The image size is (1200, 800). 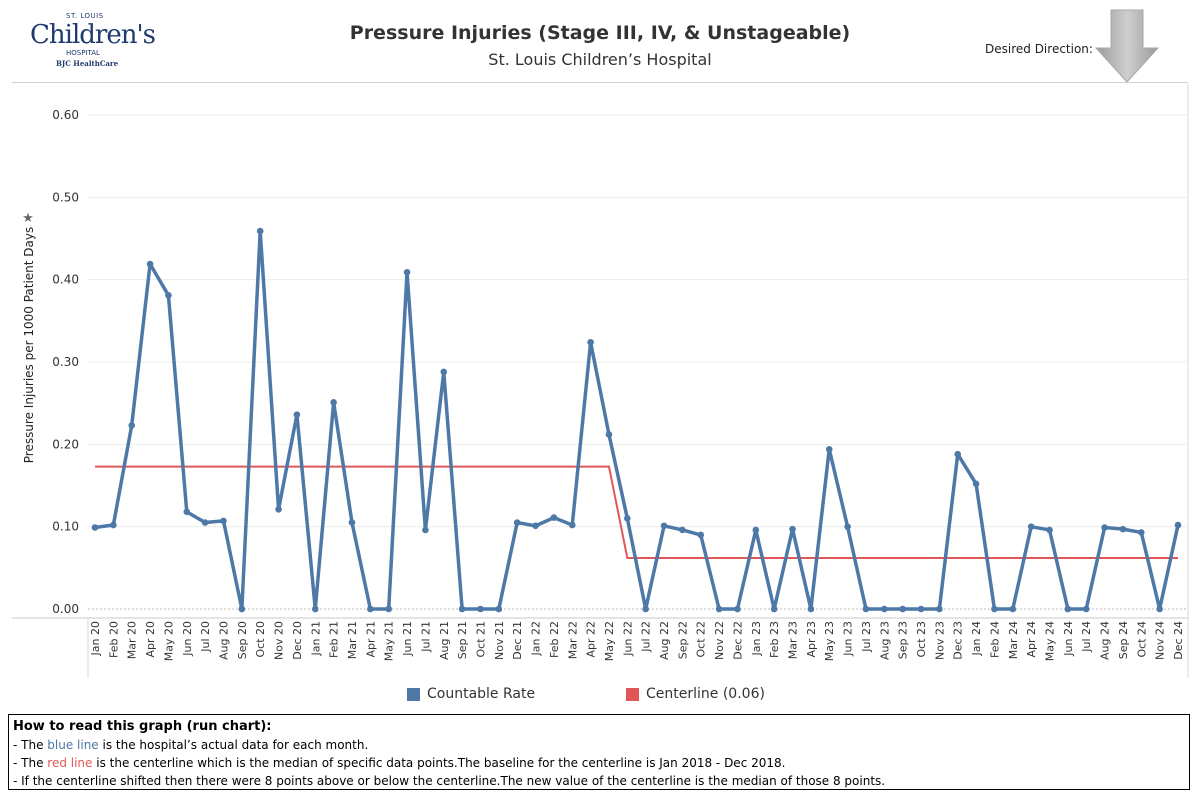 I want to click on x-tick-label: Feb 21, so click(x=334, y=639).